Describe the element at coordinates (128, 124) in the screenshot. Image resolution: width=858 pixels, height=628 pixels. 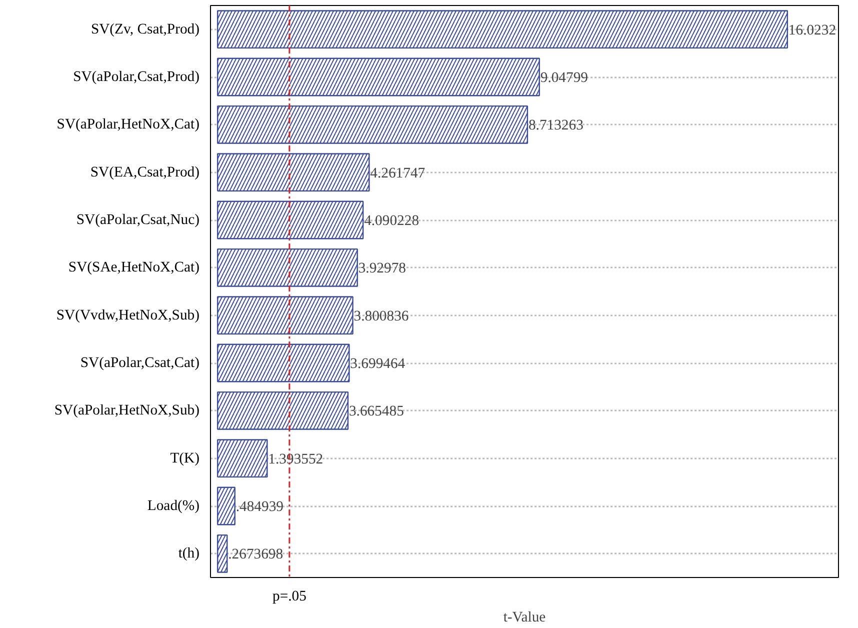
I see `y-tick-label: SV(aPolar,HetNoX,Cat)` at that location.